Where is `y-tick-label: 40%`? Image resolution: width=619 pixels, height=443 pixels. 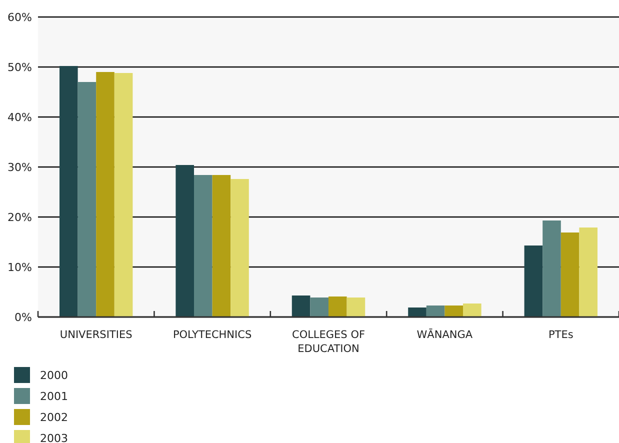 y-tick-label: 40% is located at coordinates (20, 117).